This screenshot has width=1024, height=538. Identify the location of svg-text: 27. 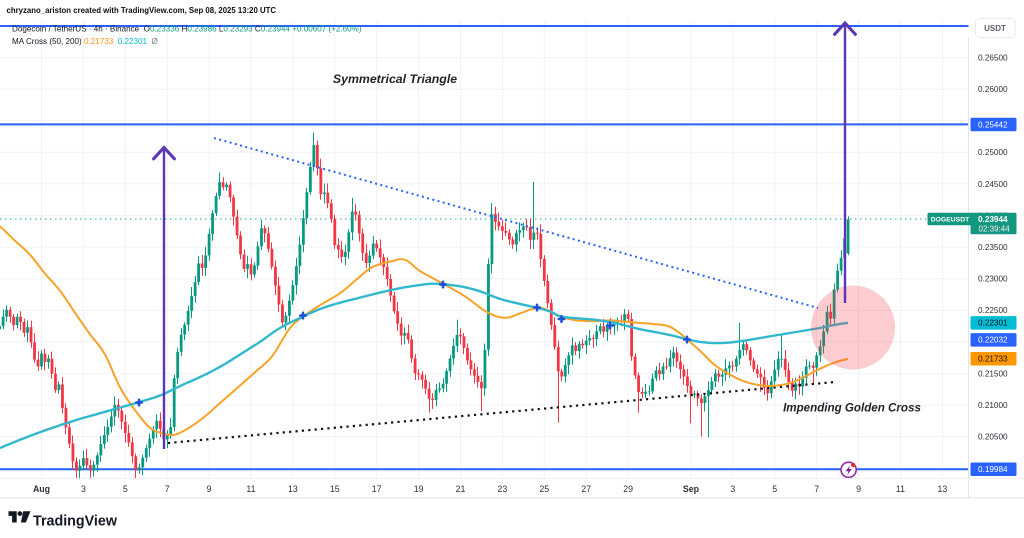
(586, 489).